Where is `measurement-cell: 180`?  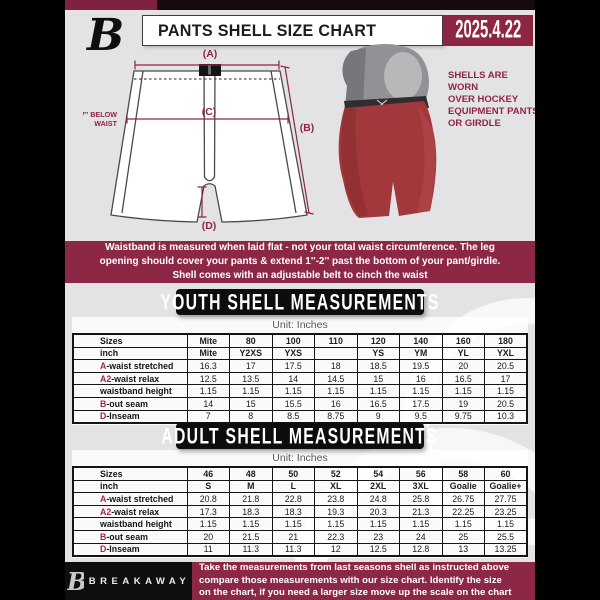 measurement-cell: 180 is located at coordinates (506, 340).